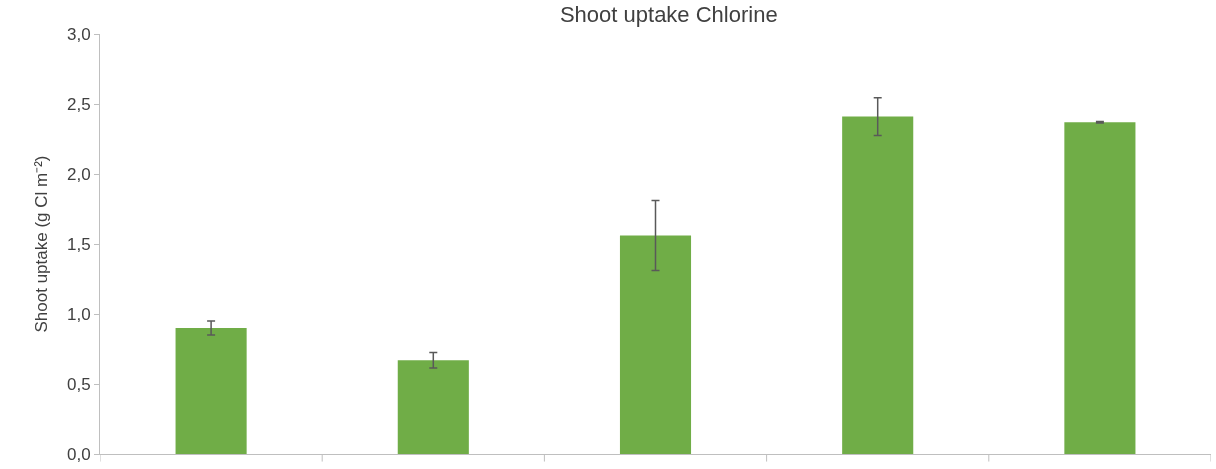 The height and width of the screenshot is (469, 1216). Describe the element at coordinates (78, 454) in the screenshot. I see `y-tick-label: 0,0` at that location.